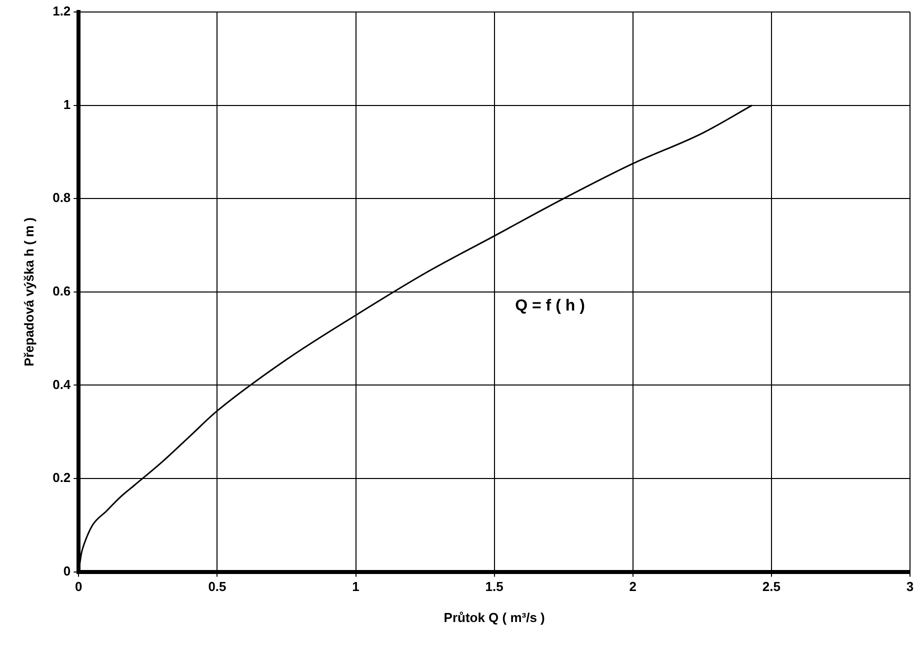 This screenshot has height=648, width=922. What do you see at coordinates (28, 291) in the screenshot?
I see `y-axis-title: Přepadová výška h ( m )` at bounding box center [28, 291].